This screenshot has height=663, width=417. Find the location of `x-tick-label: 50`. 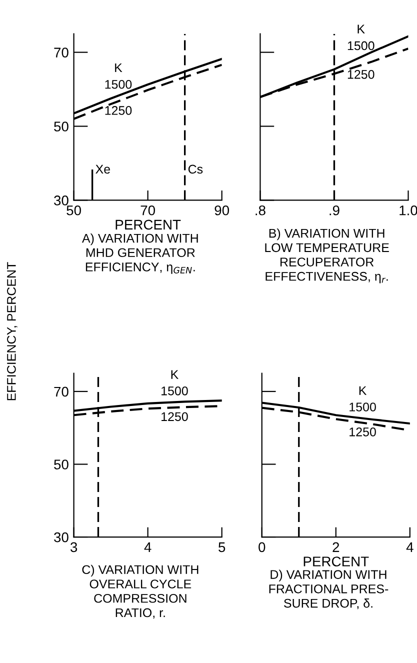

x-tick-label: 50 is located at coordinates (73, 210).